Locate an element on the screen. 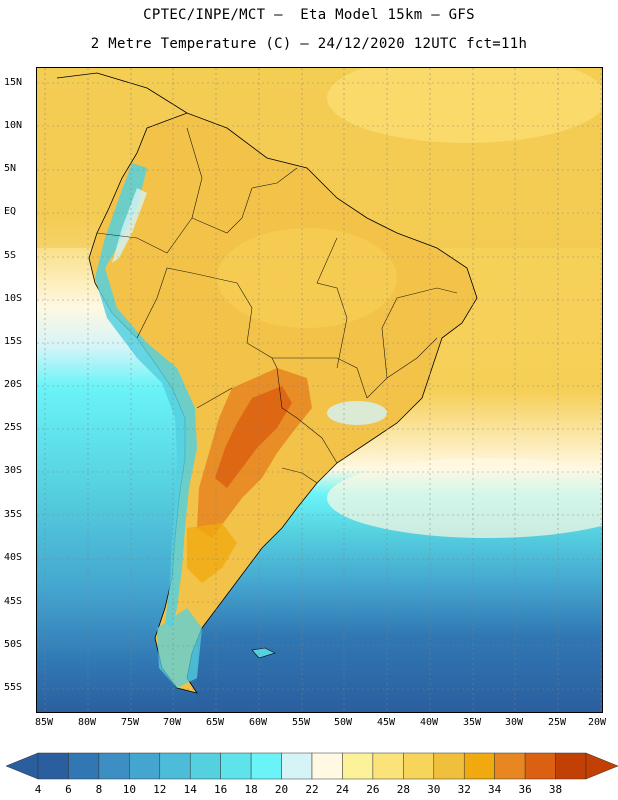 This screenshot has width=618, height=800. colorbar-tick-label: 34 is located at coordinates (495, 789).